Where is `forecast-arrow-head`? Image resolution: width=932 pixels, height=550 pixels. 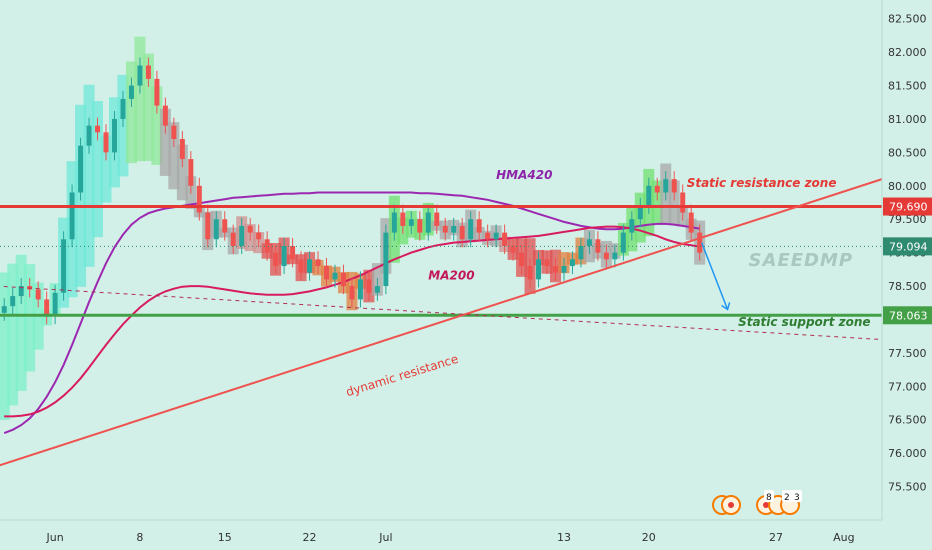 forecast-arrow-head is located at coordinates (726, 306).